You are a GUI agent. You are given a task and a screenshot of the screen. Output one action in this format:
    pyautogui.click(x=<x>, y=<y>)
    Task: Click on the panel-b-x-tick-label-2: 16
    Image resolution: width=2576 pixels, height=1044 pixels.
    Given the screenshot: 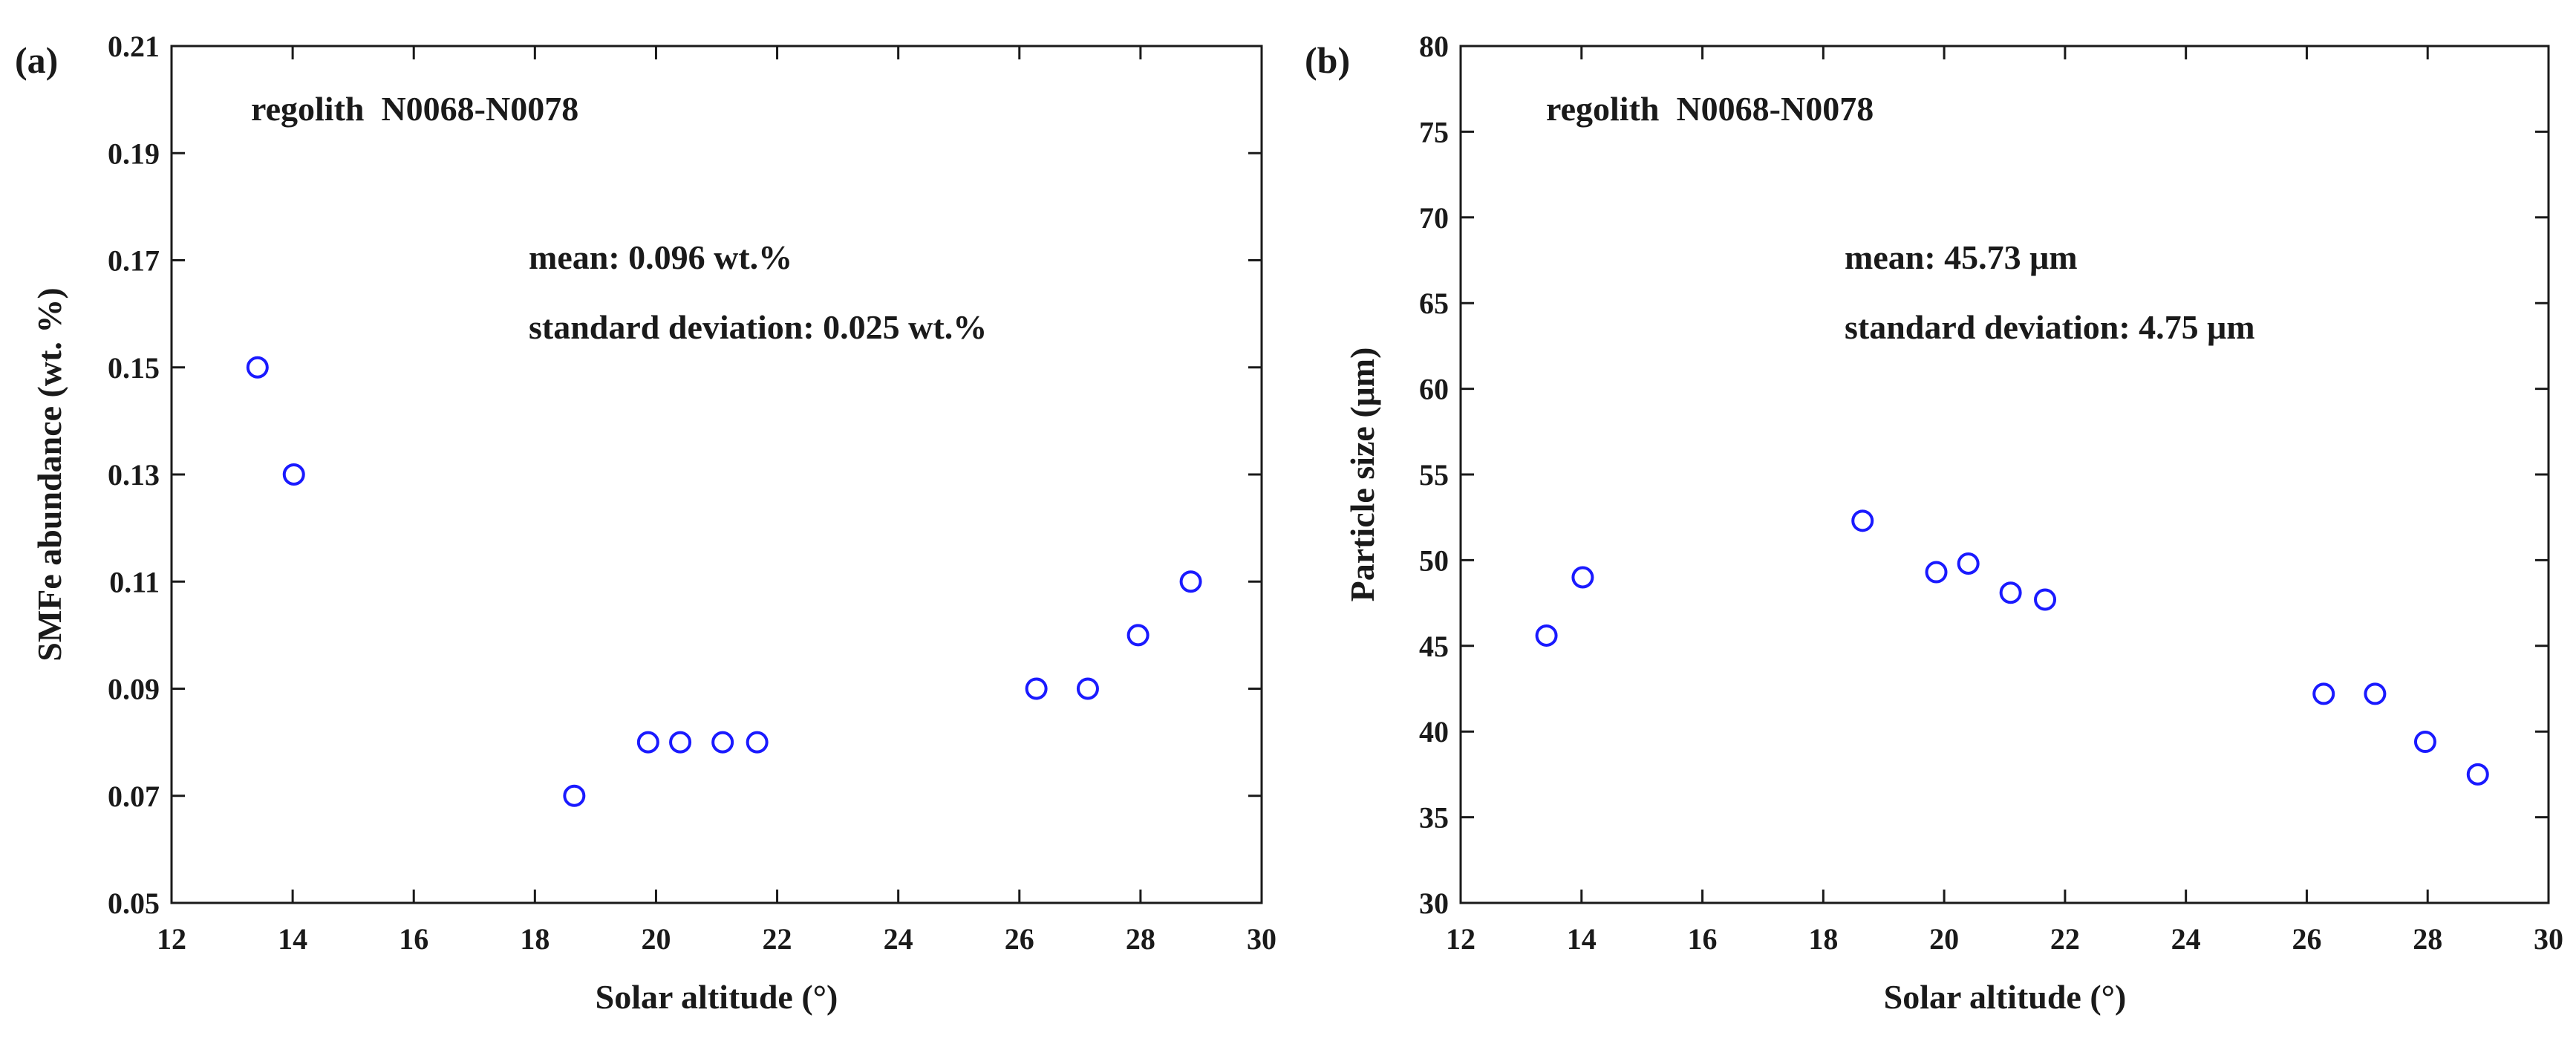 What is the action you would take?
    pyautogui.click(x=1703, y=939)
    